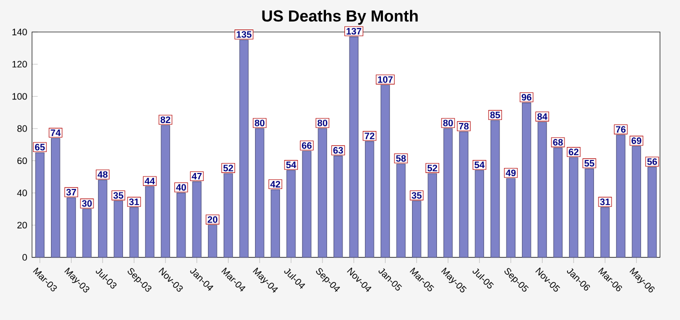 The width and height of the screenshot is (680, 320). I want to click on data-label: 69, so click(637, 140).